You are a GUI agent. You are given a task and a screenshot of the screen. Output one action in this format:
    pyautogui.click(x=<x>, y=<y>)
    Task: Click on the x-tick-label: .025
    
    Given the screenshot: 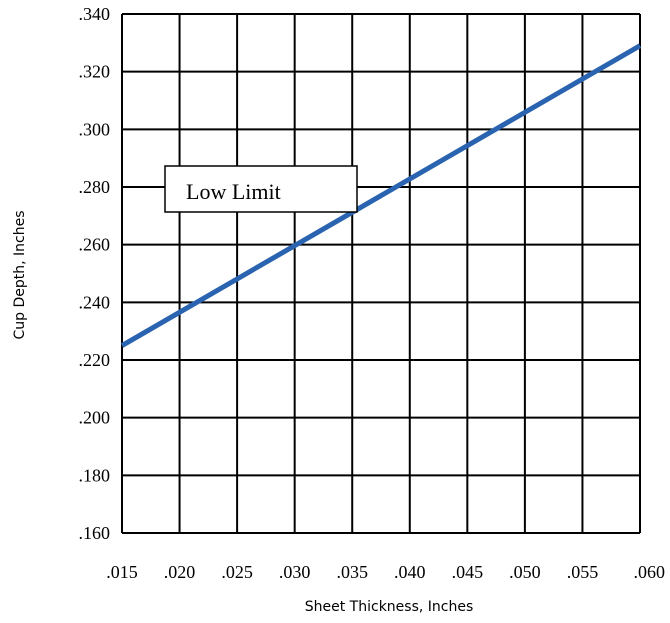 What is the action you would take?
    pyautogui.click(x=237, y=572)
    